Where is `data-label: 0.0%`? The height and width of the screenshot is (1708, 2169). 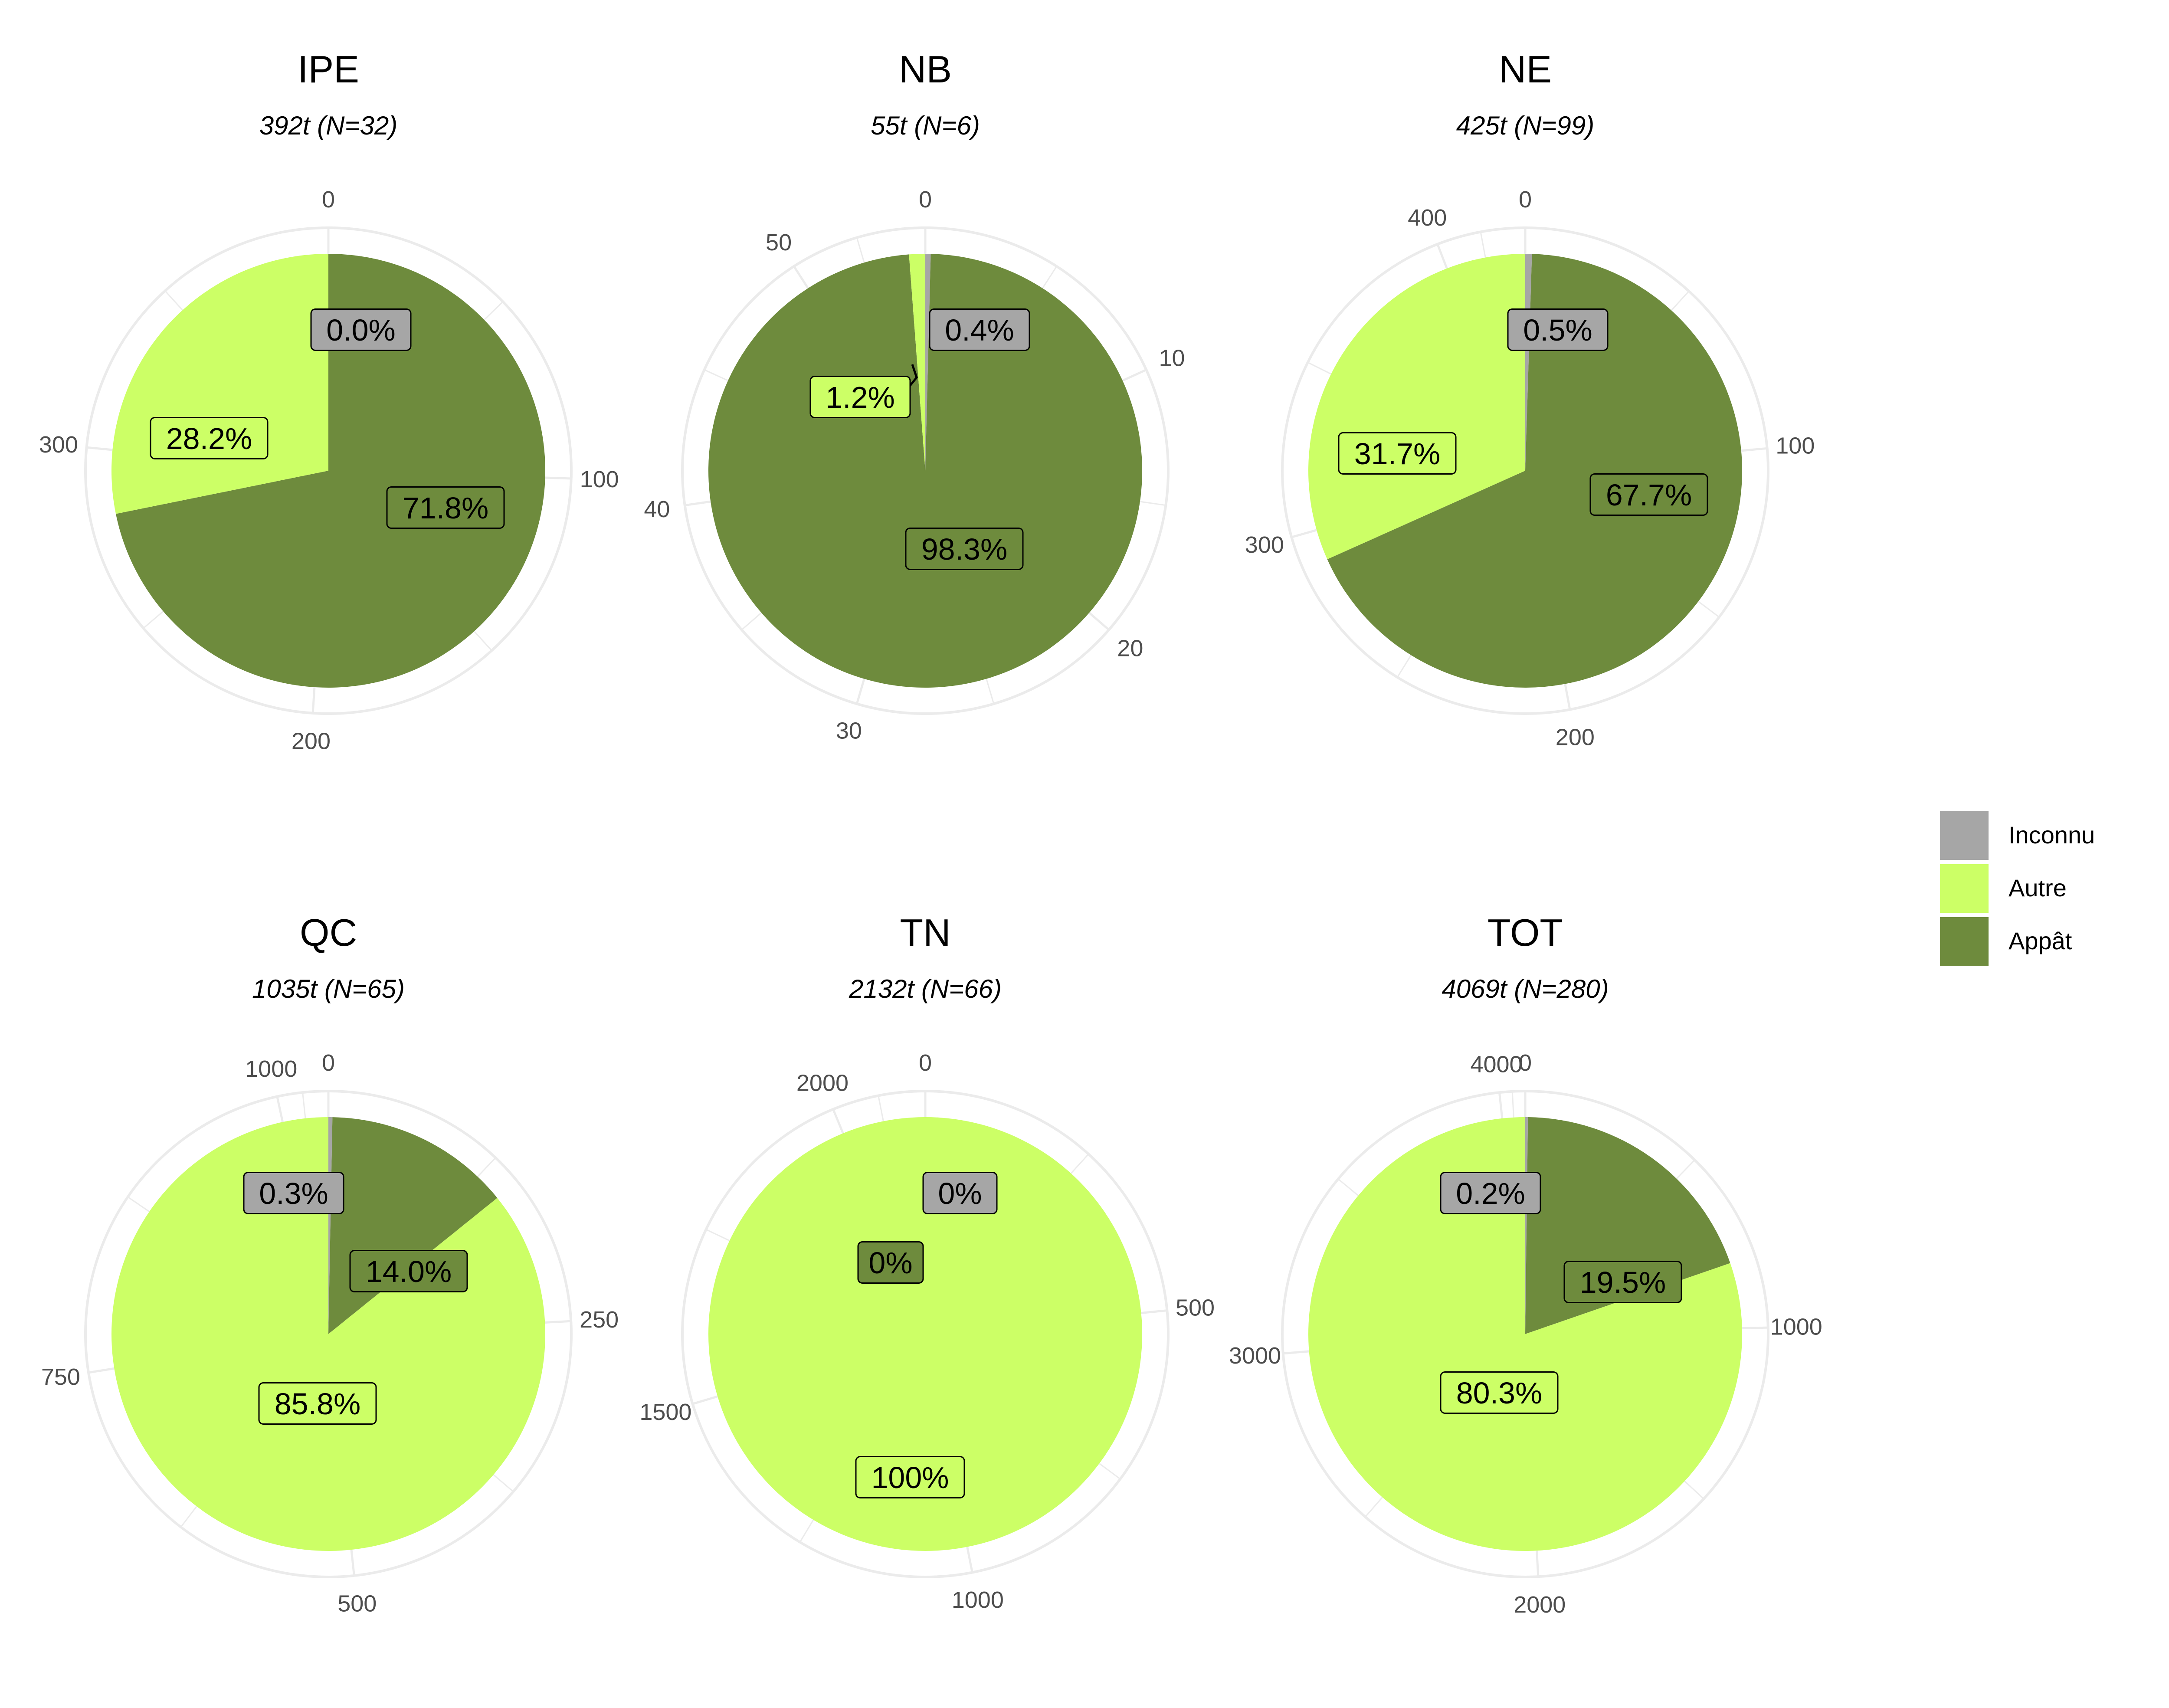
data-label: 0.0% is located at coordinates (361, 330).